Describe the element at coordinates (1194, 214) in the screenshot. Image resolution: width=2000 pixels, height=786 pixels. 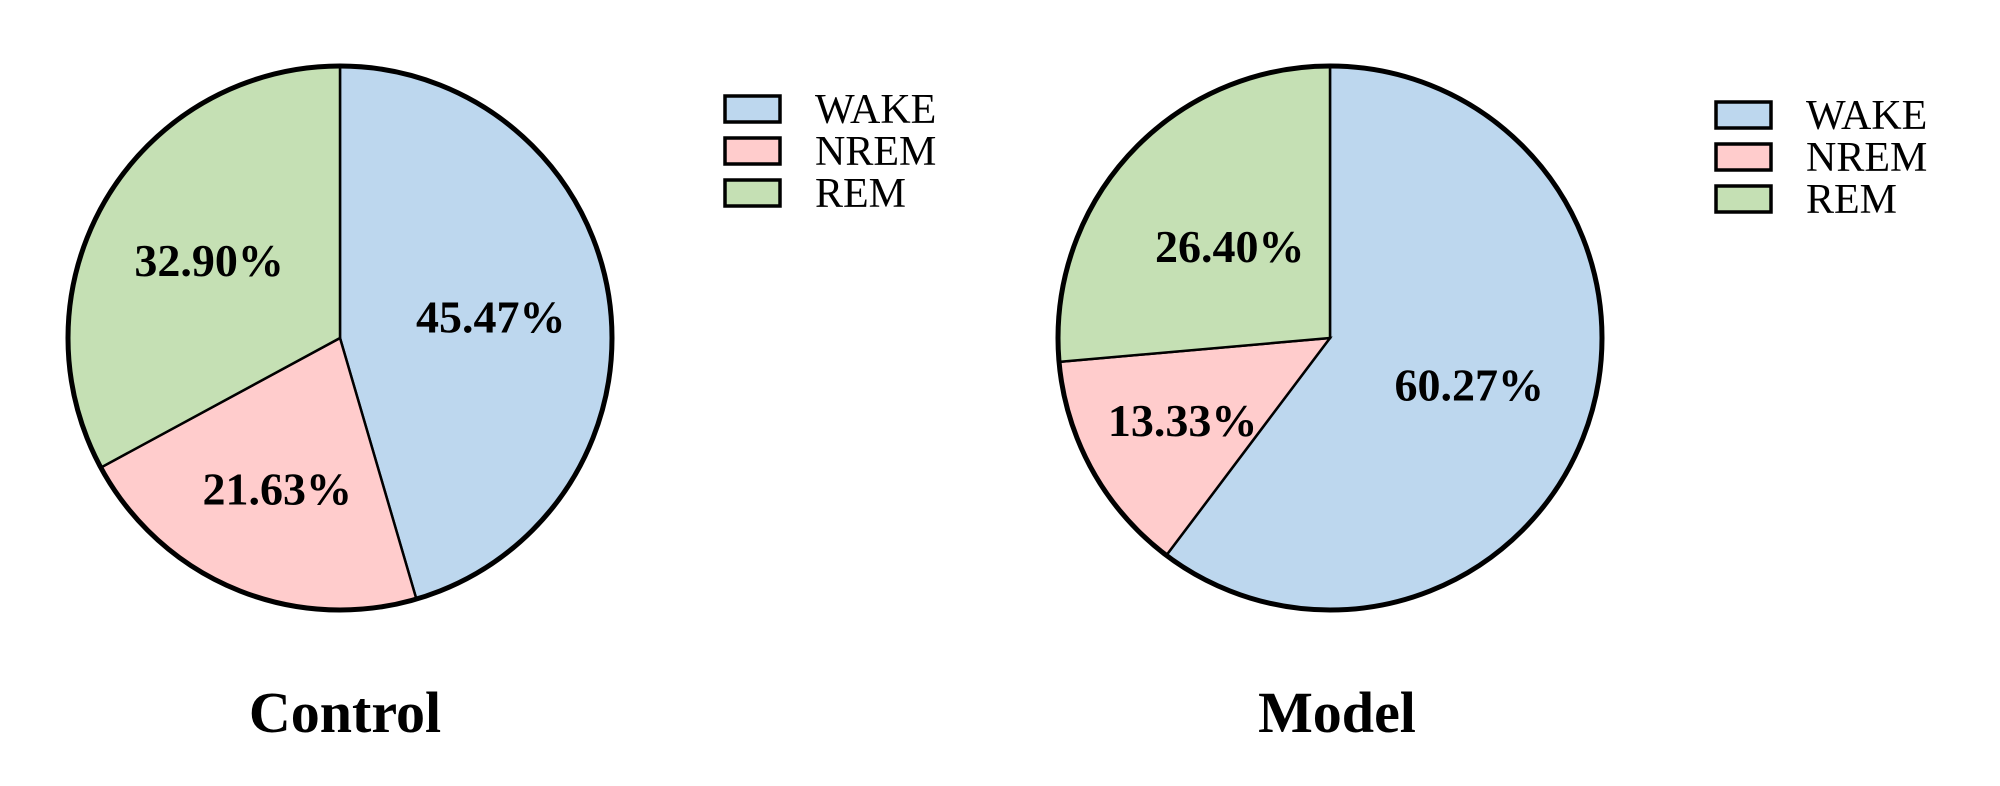
I see `pie-slice-rem` at that location.